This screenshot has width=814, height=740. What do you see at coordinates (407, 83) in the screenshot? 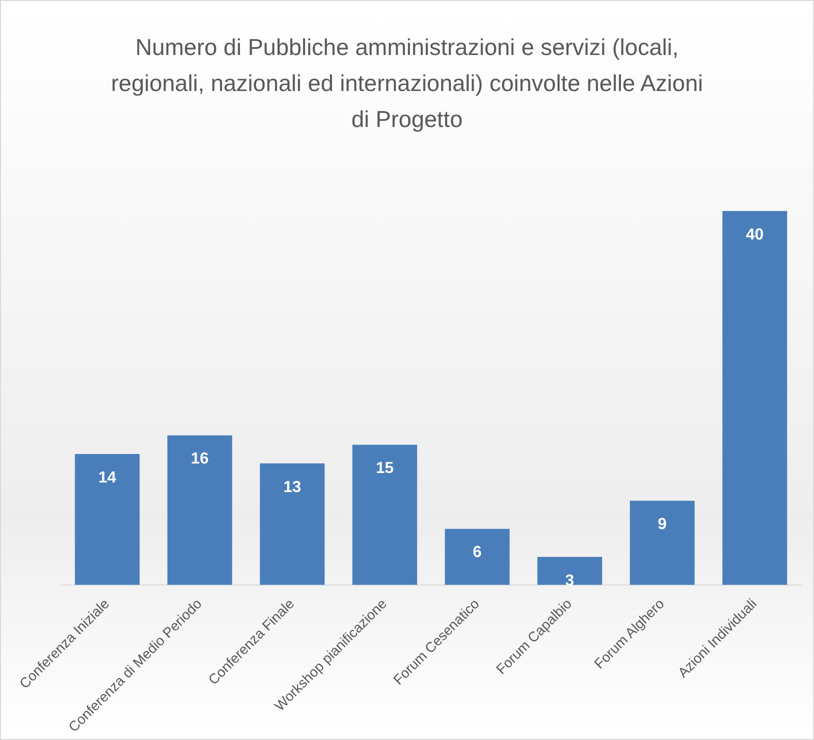
I see `chart-title: Numero di Pubbliche amministrazioni e servizi (locali, regionali, nazionali ed internazionali) coinvolte nelle Azioni di Progetto` at bounding box center [407, 83].